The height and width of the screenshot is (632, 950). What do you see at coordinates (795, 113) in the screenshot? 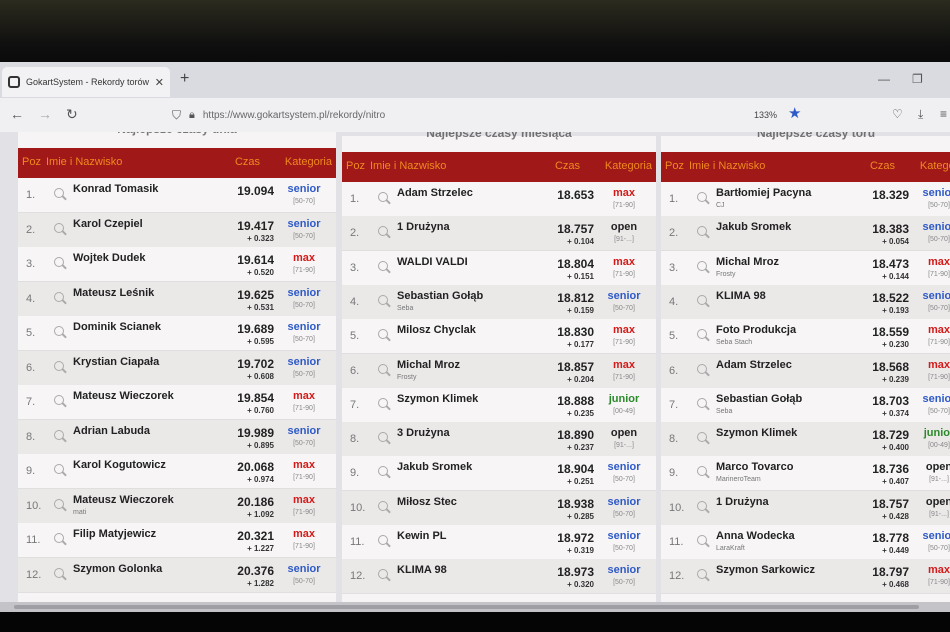
I see `star-icon: ★` at bounding box center [795, 113].